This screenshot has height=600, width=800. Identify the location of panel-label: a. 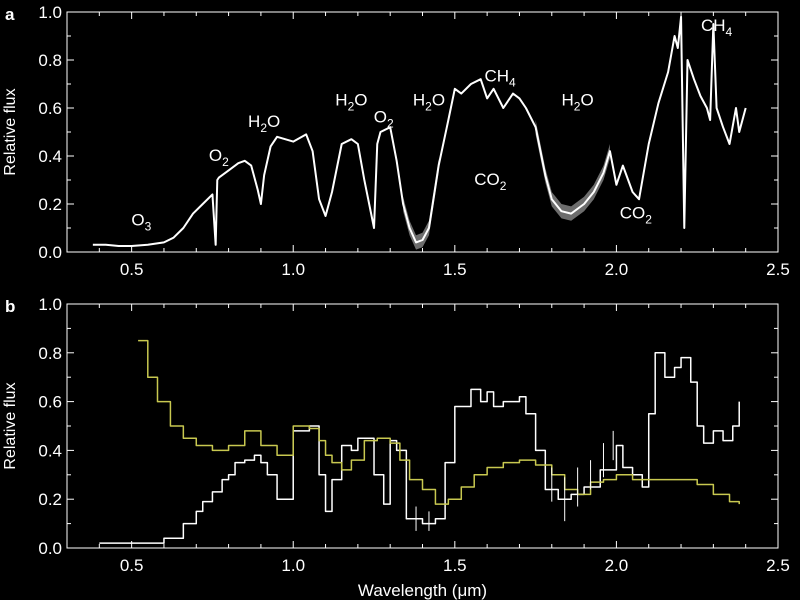
(10, 14).